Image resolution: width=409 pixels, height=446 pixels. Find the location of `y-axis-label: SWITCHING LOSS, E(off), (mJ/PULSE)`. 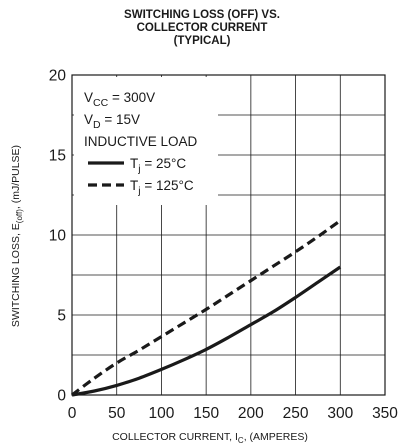

y-axis-label: SWITCHING LOSS, E(off), (mJ/PULSE) is located at coordinates (17, 236).